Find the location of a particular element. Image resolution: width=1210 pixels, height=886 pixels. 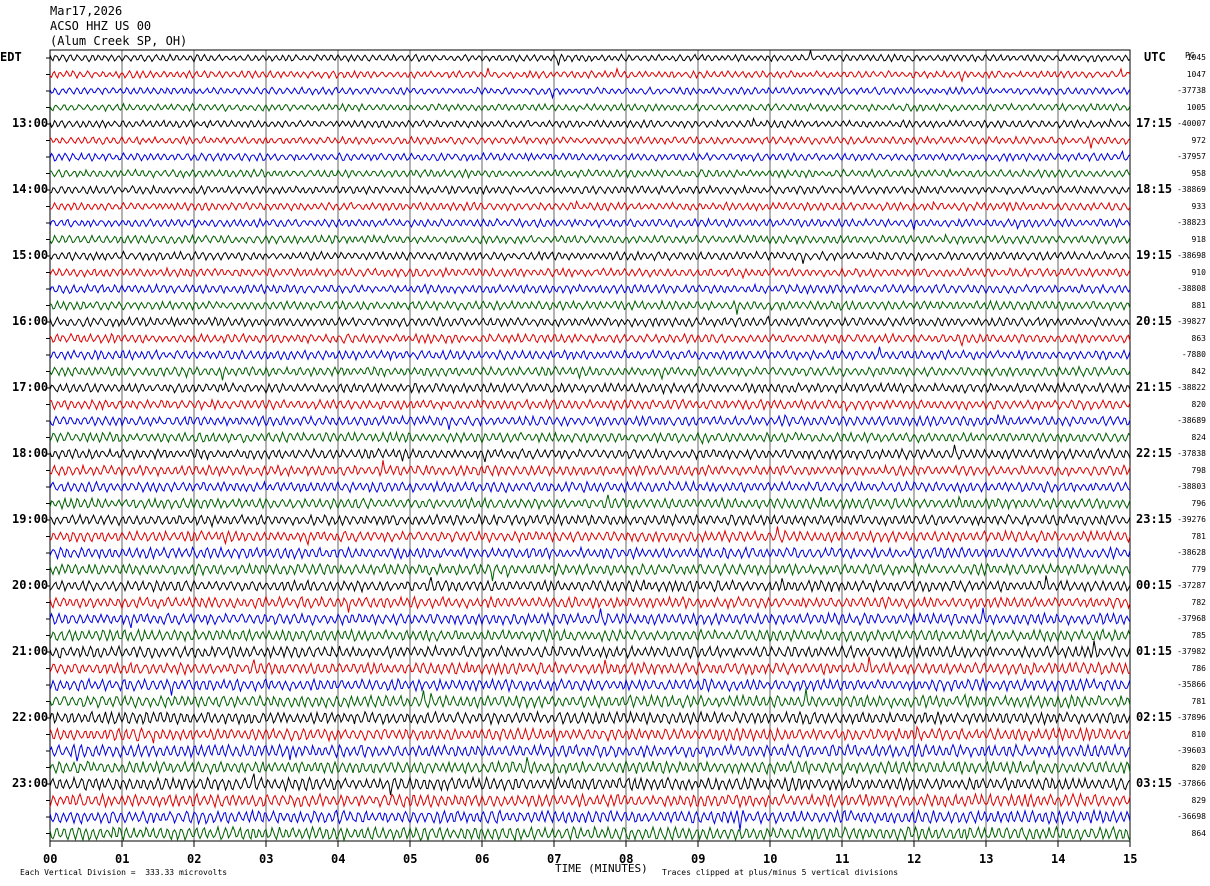

trace-count-label: -37866 is located at coordinates (1191, 783).